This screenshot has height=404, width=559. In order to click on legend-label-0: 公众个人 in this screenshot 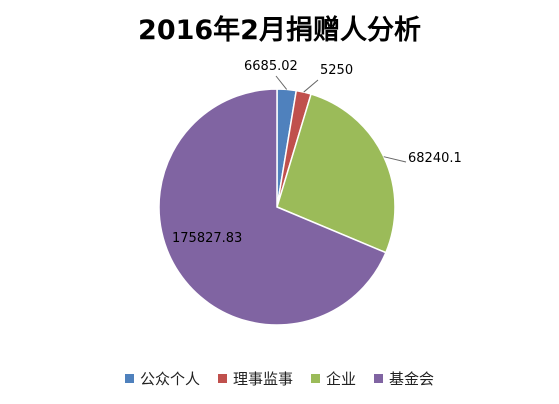, I will do `click(169, 379)`.